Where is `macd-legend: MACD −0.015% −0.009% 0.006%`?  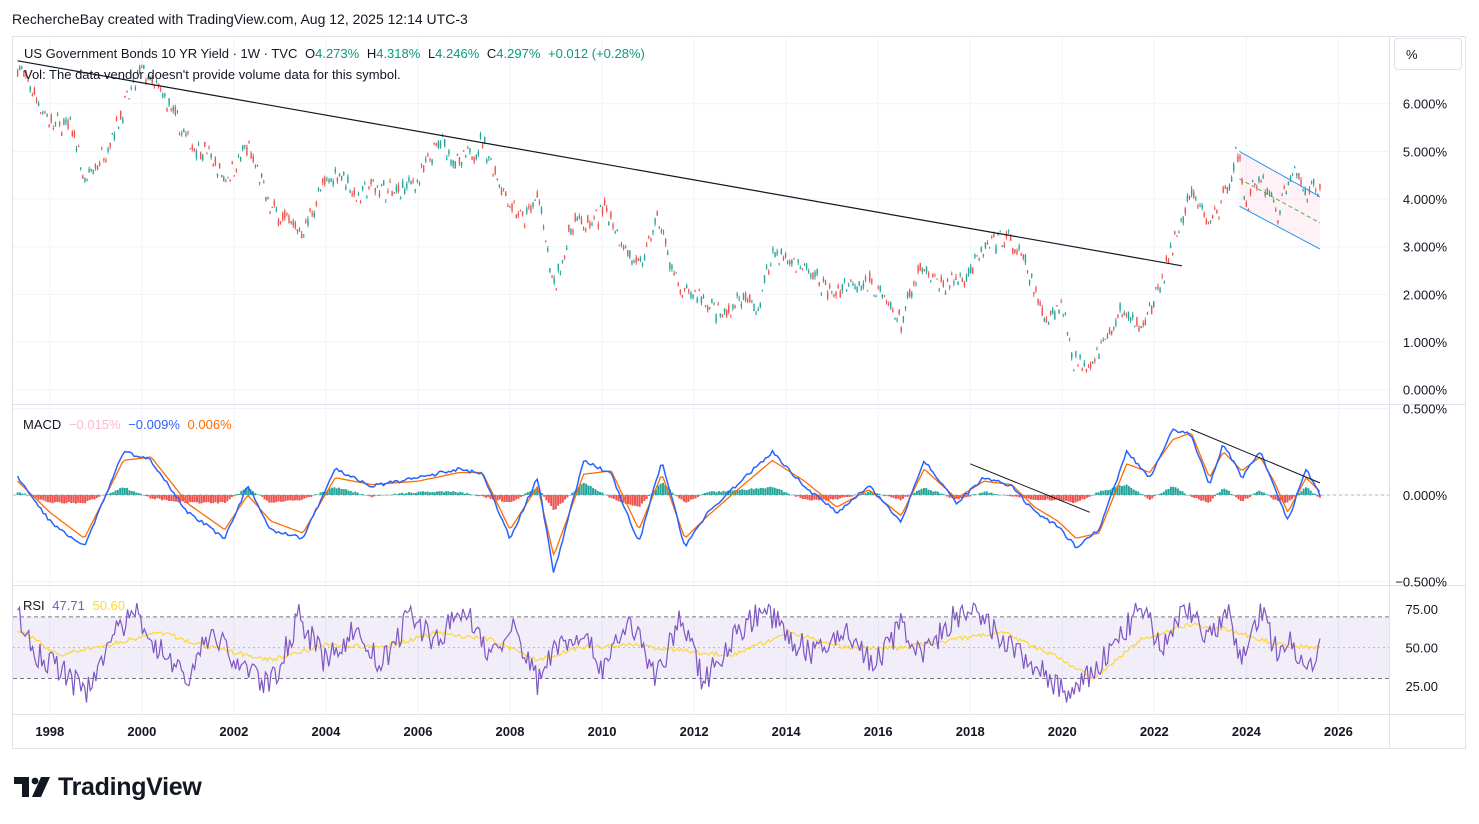
macd-legend: MACD −0.015% −0.009% 0.006% is located at coordinates (129, 424).